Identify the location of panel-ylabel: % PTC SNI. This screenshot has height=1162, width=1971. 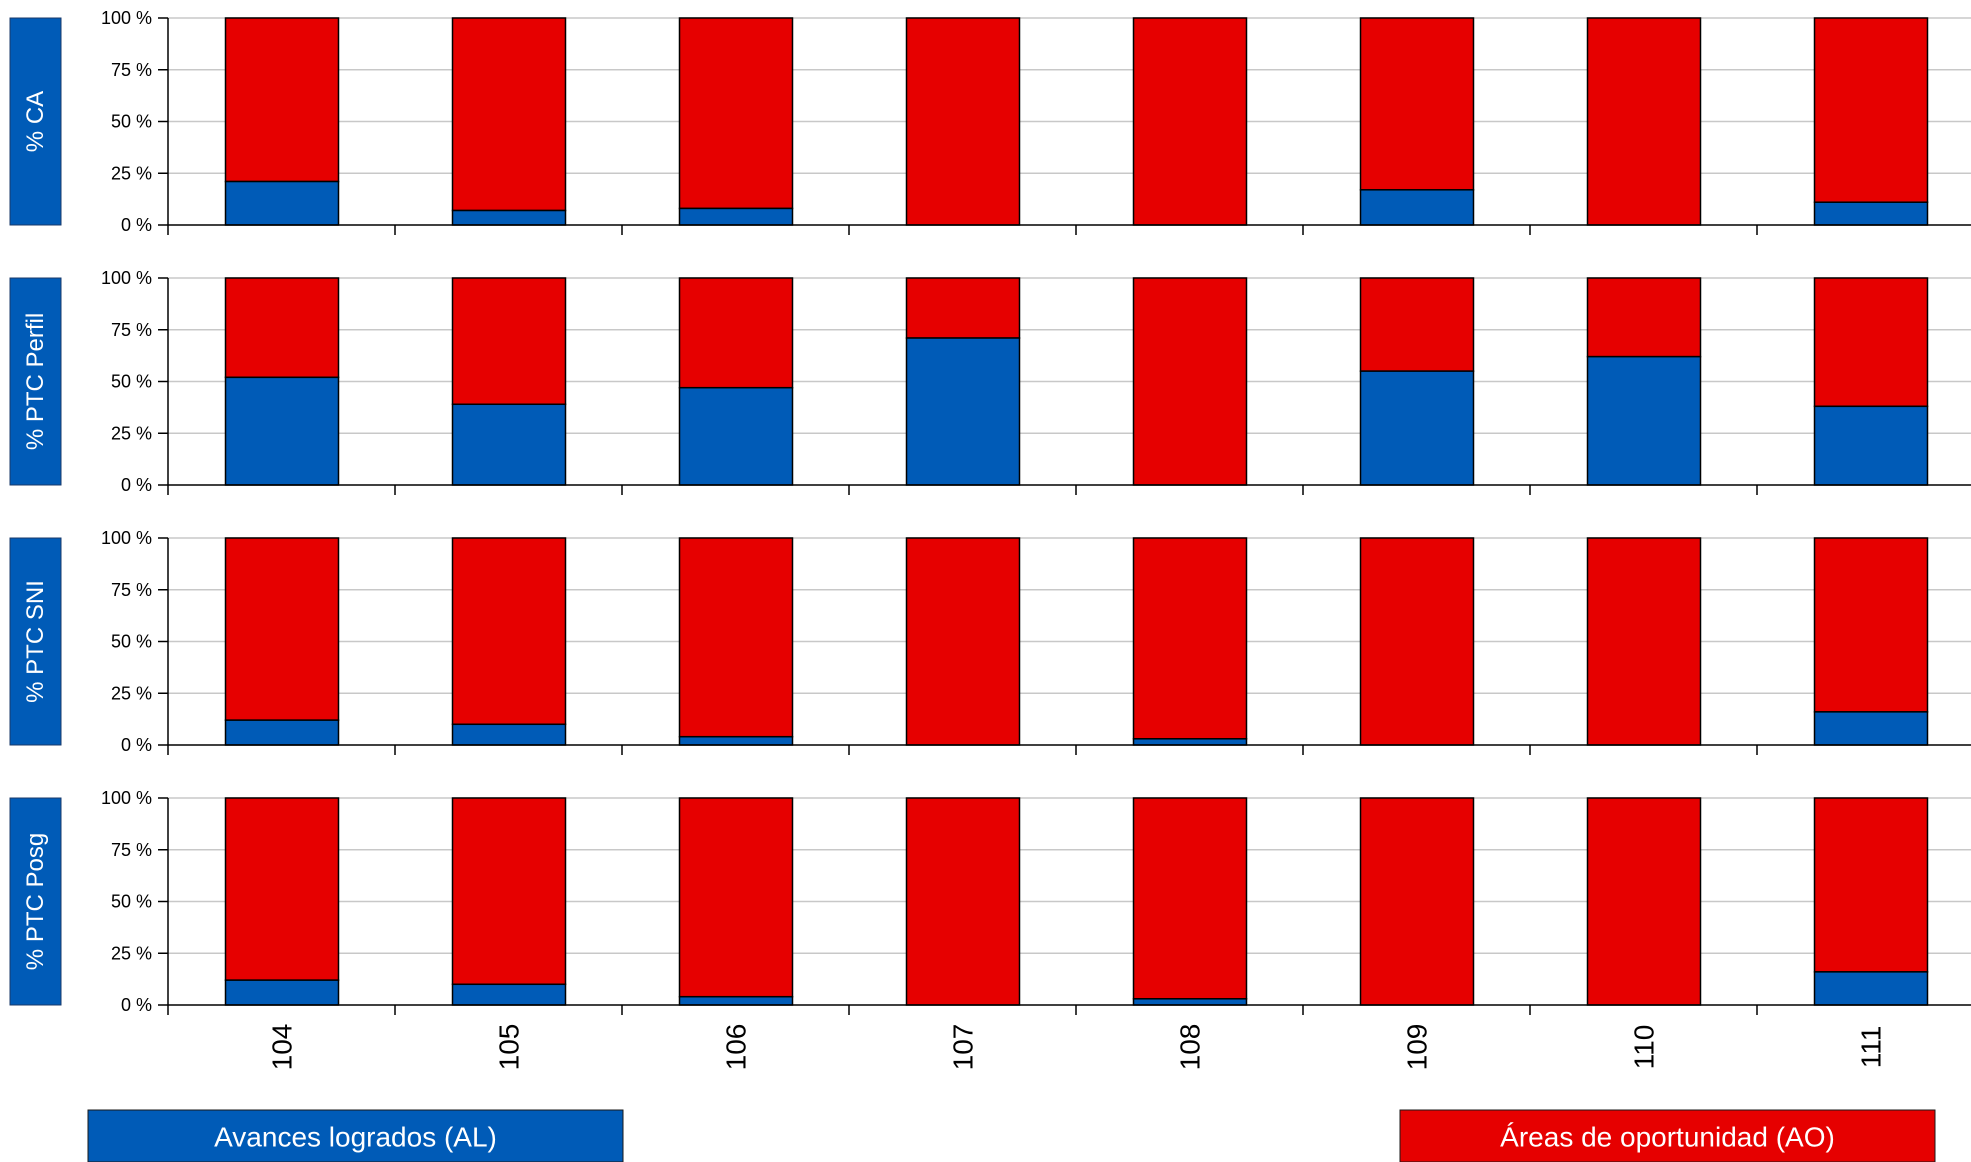
(35, 641).